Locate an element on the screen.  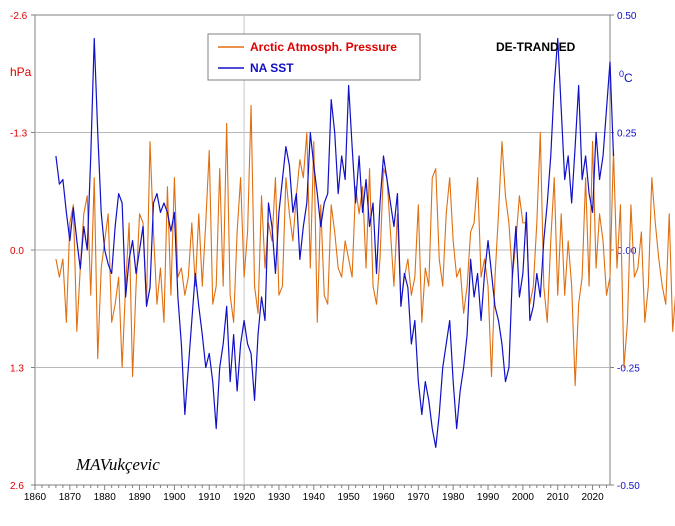
legend: Arctic Atmosph. Pressure NA SST is located at coordinates (314, 57).